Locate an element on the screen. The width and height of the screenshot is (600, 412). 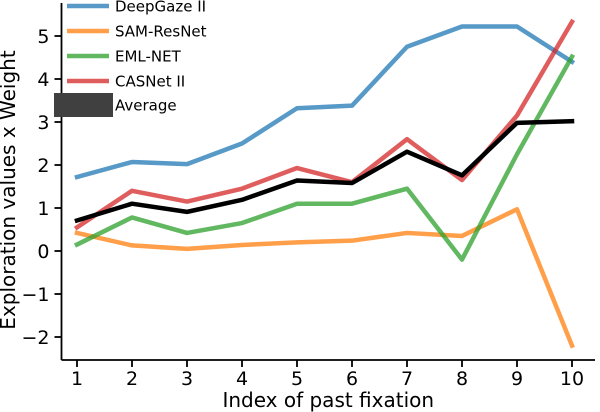
x-tick-label: 9 is located at coordinates (517, 379).